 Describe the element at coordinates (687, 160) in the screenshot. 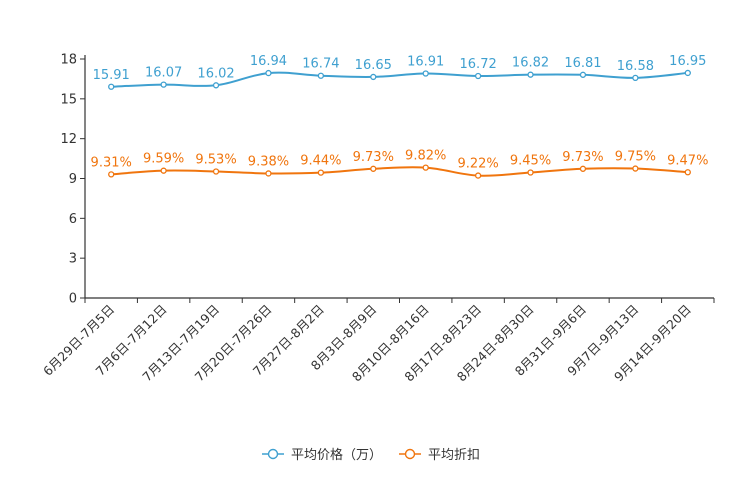

I see `data-label: 9.47%` at that location.